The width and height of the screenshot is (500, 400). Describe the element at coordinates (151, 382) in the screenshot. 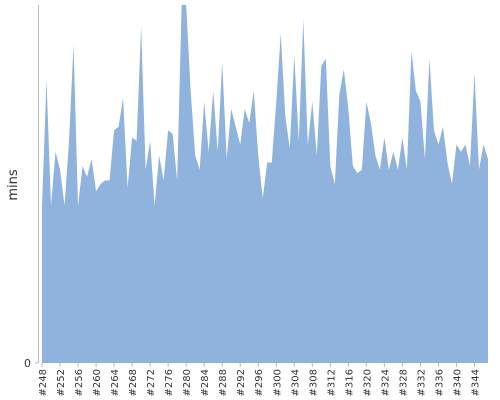

I see `x-tick-label: #272` at that location.